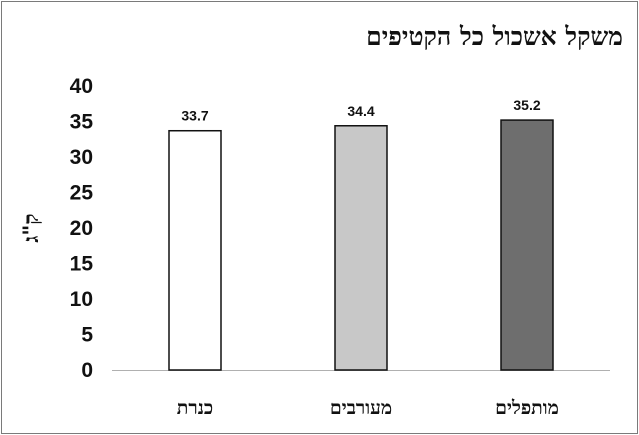  What do you see at coordinates (87, 370) in the screenshot?
I see `y-tick-label-0: 0` at bounding box center [87, 370].